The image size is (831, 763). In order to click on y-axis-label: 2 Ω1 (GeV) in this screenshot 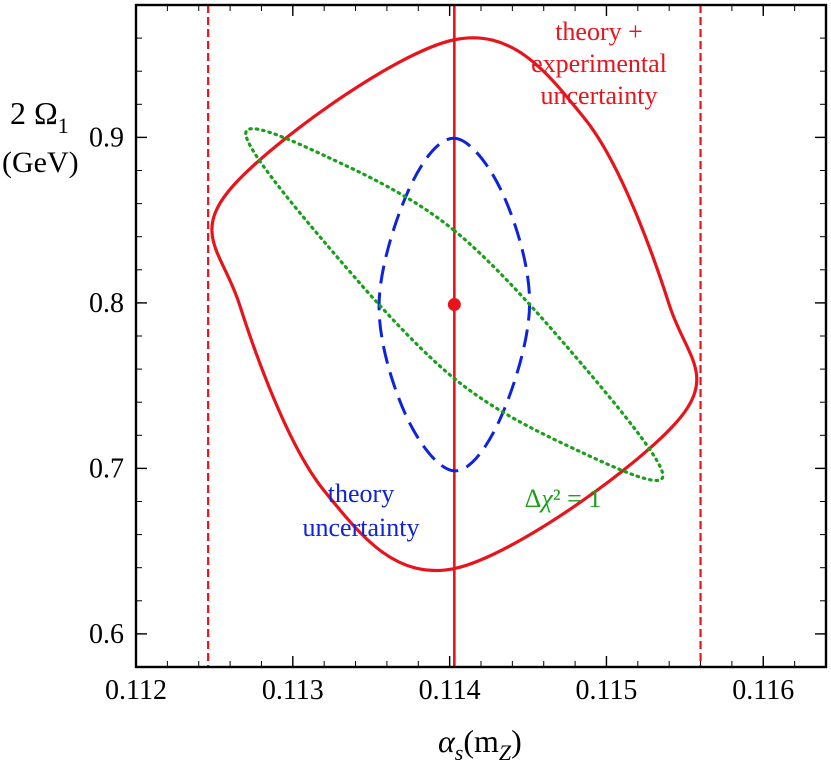, I will do `click(40, 137)`.